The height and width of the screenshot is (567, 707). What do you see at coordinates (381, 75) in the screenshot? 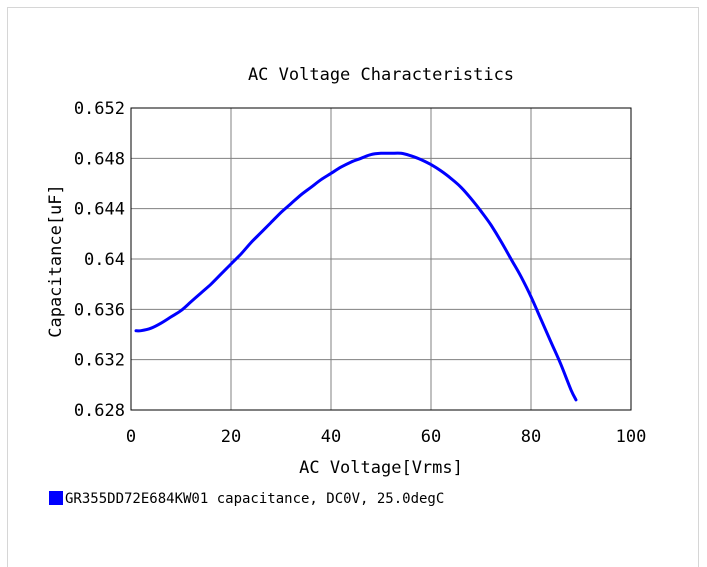
I see `chart-title: AC Voltage Characteristics` at bounding box center [381, 75].